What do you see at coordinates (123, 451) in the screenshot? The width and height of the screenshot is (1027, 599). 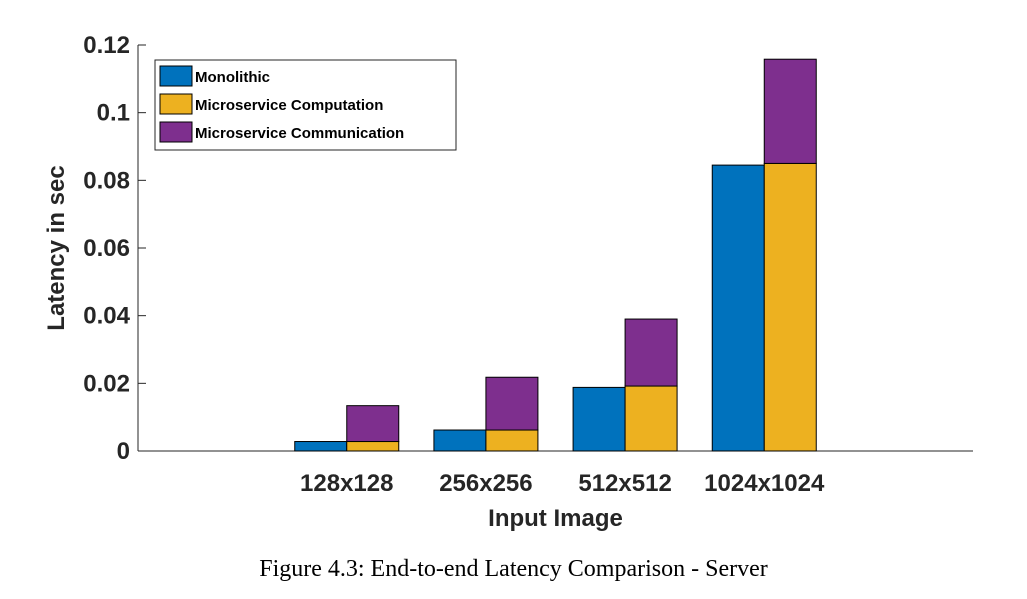 I see `y-tick-label: 0` at bounding box center [123, 451].